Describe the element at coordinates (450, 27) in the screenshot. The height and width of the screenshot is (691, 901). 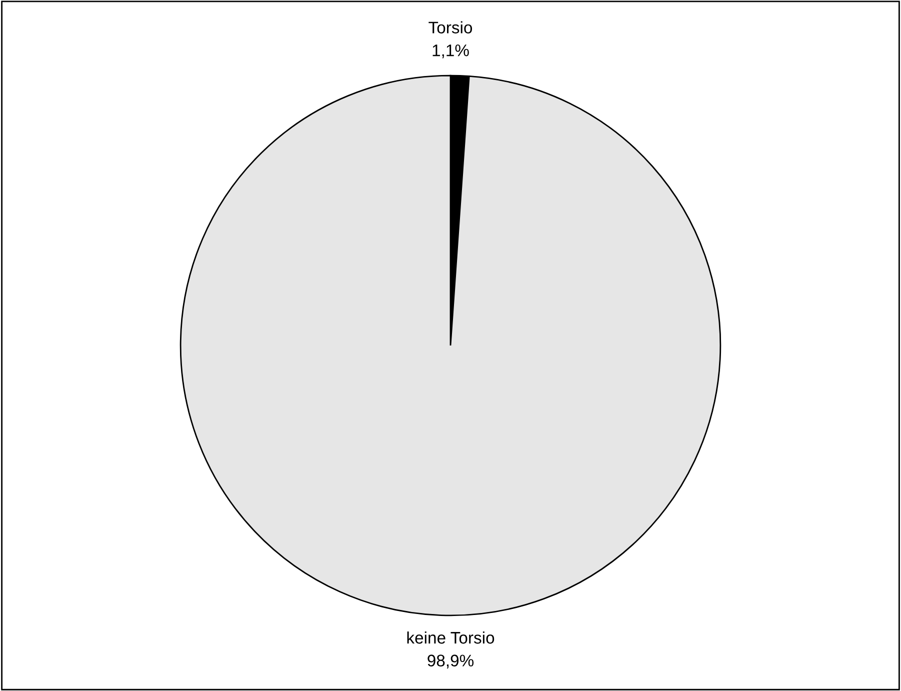
I see `slice-label: Torsio` at that location.